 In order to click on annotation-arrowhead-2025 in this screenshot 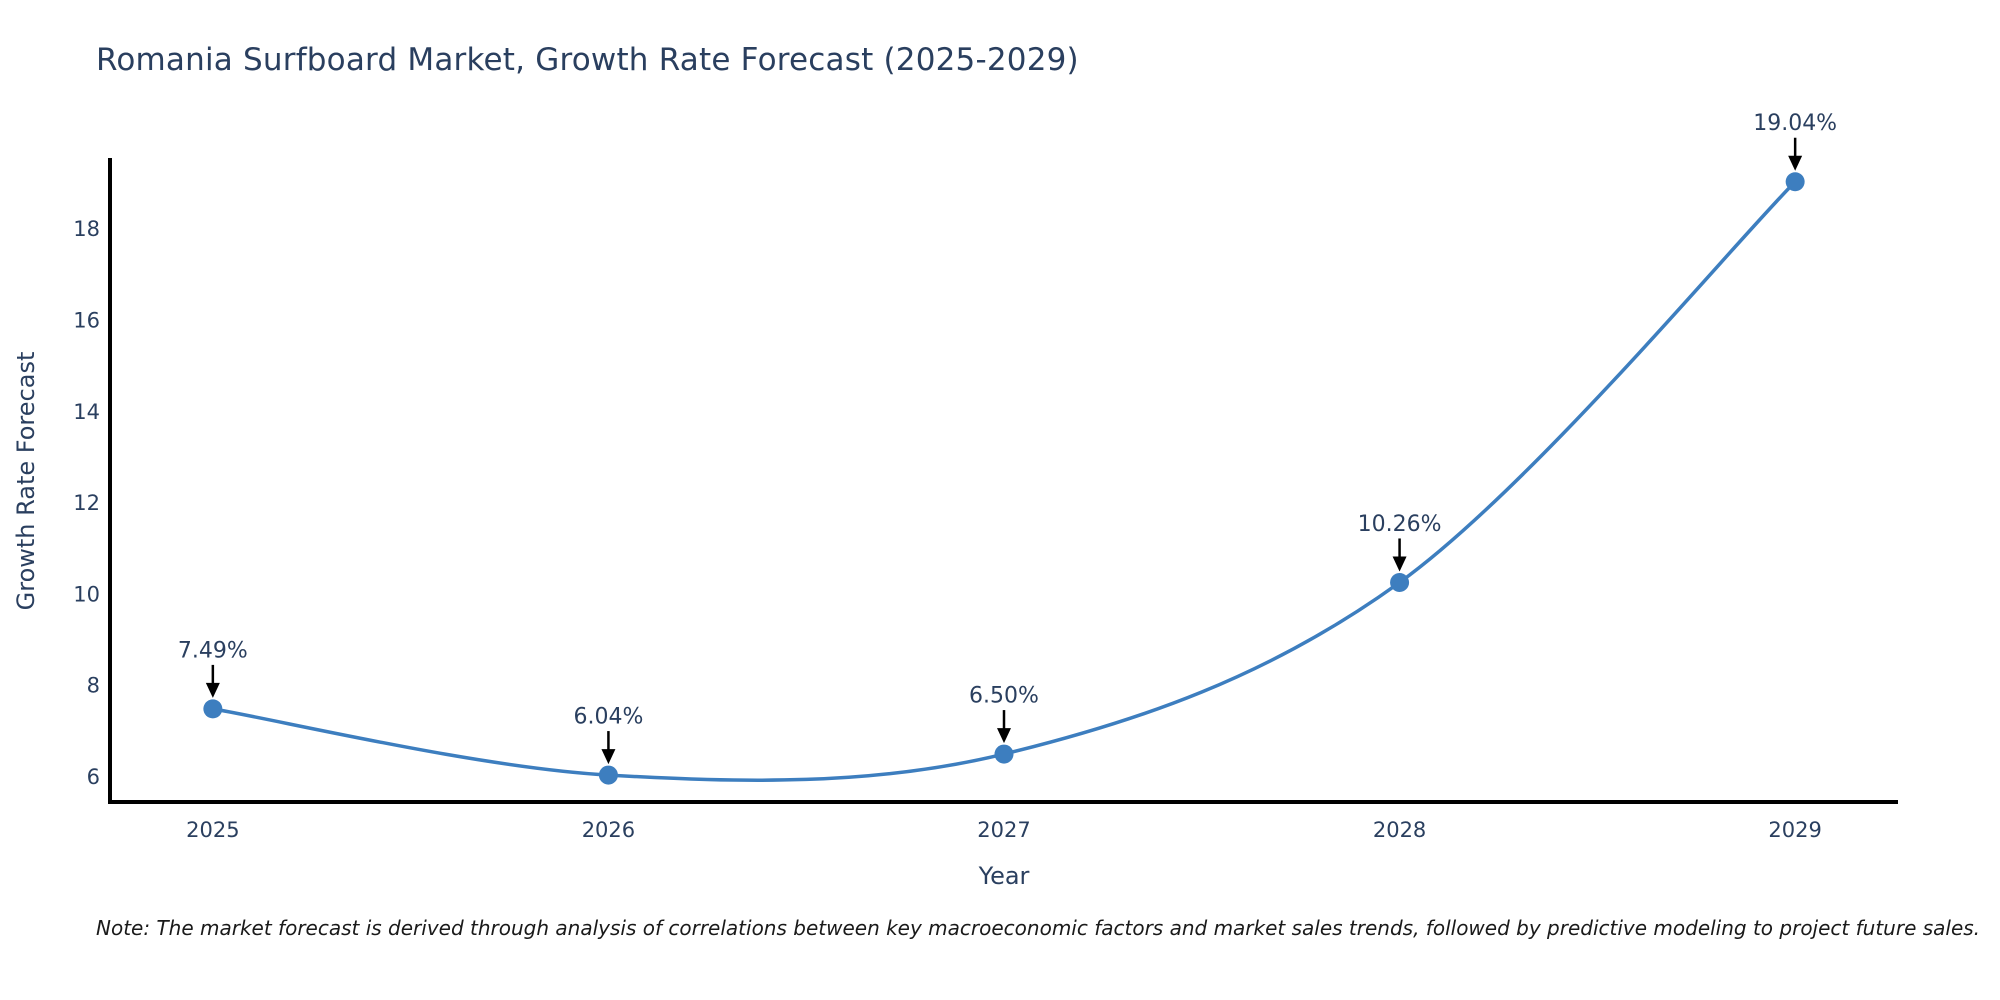, I will do `click(212, 690)`.